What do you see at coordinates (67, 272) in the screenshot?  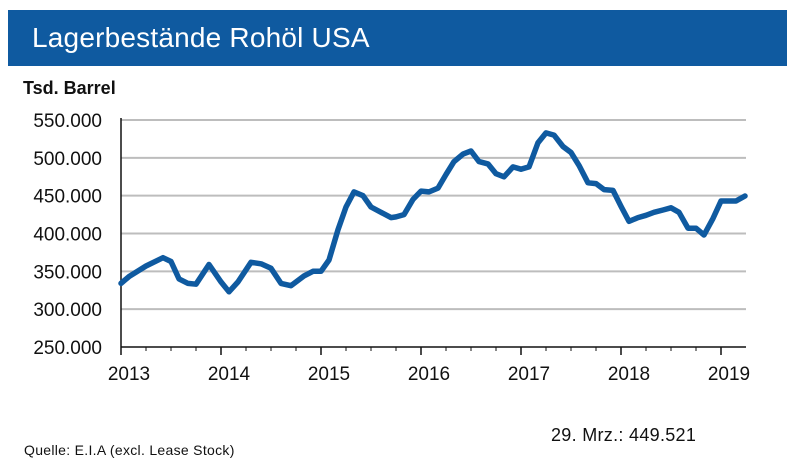 I see `y-tick-label: 350.000` at bounding box center [67, 272].